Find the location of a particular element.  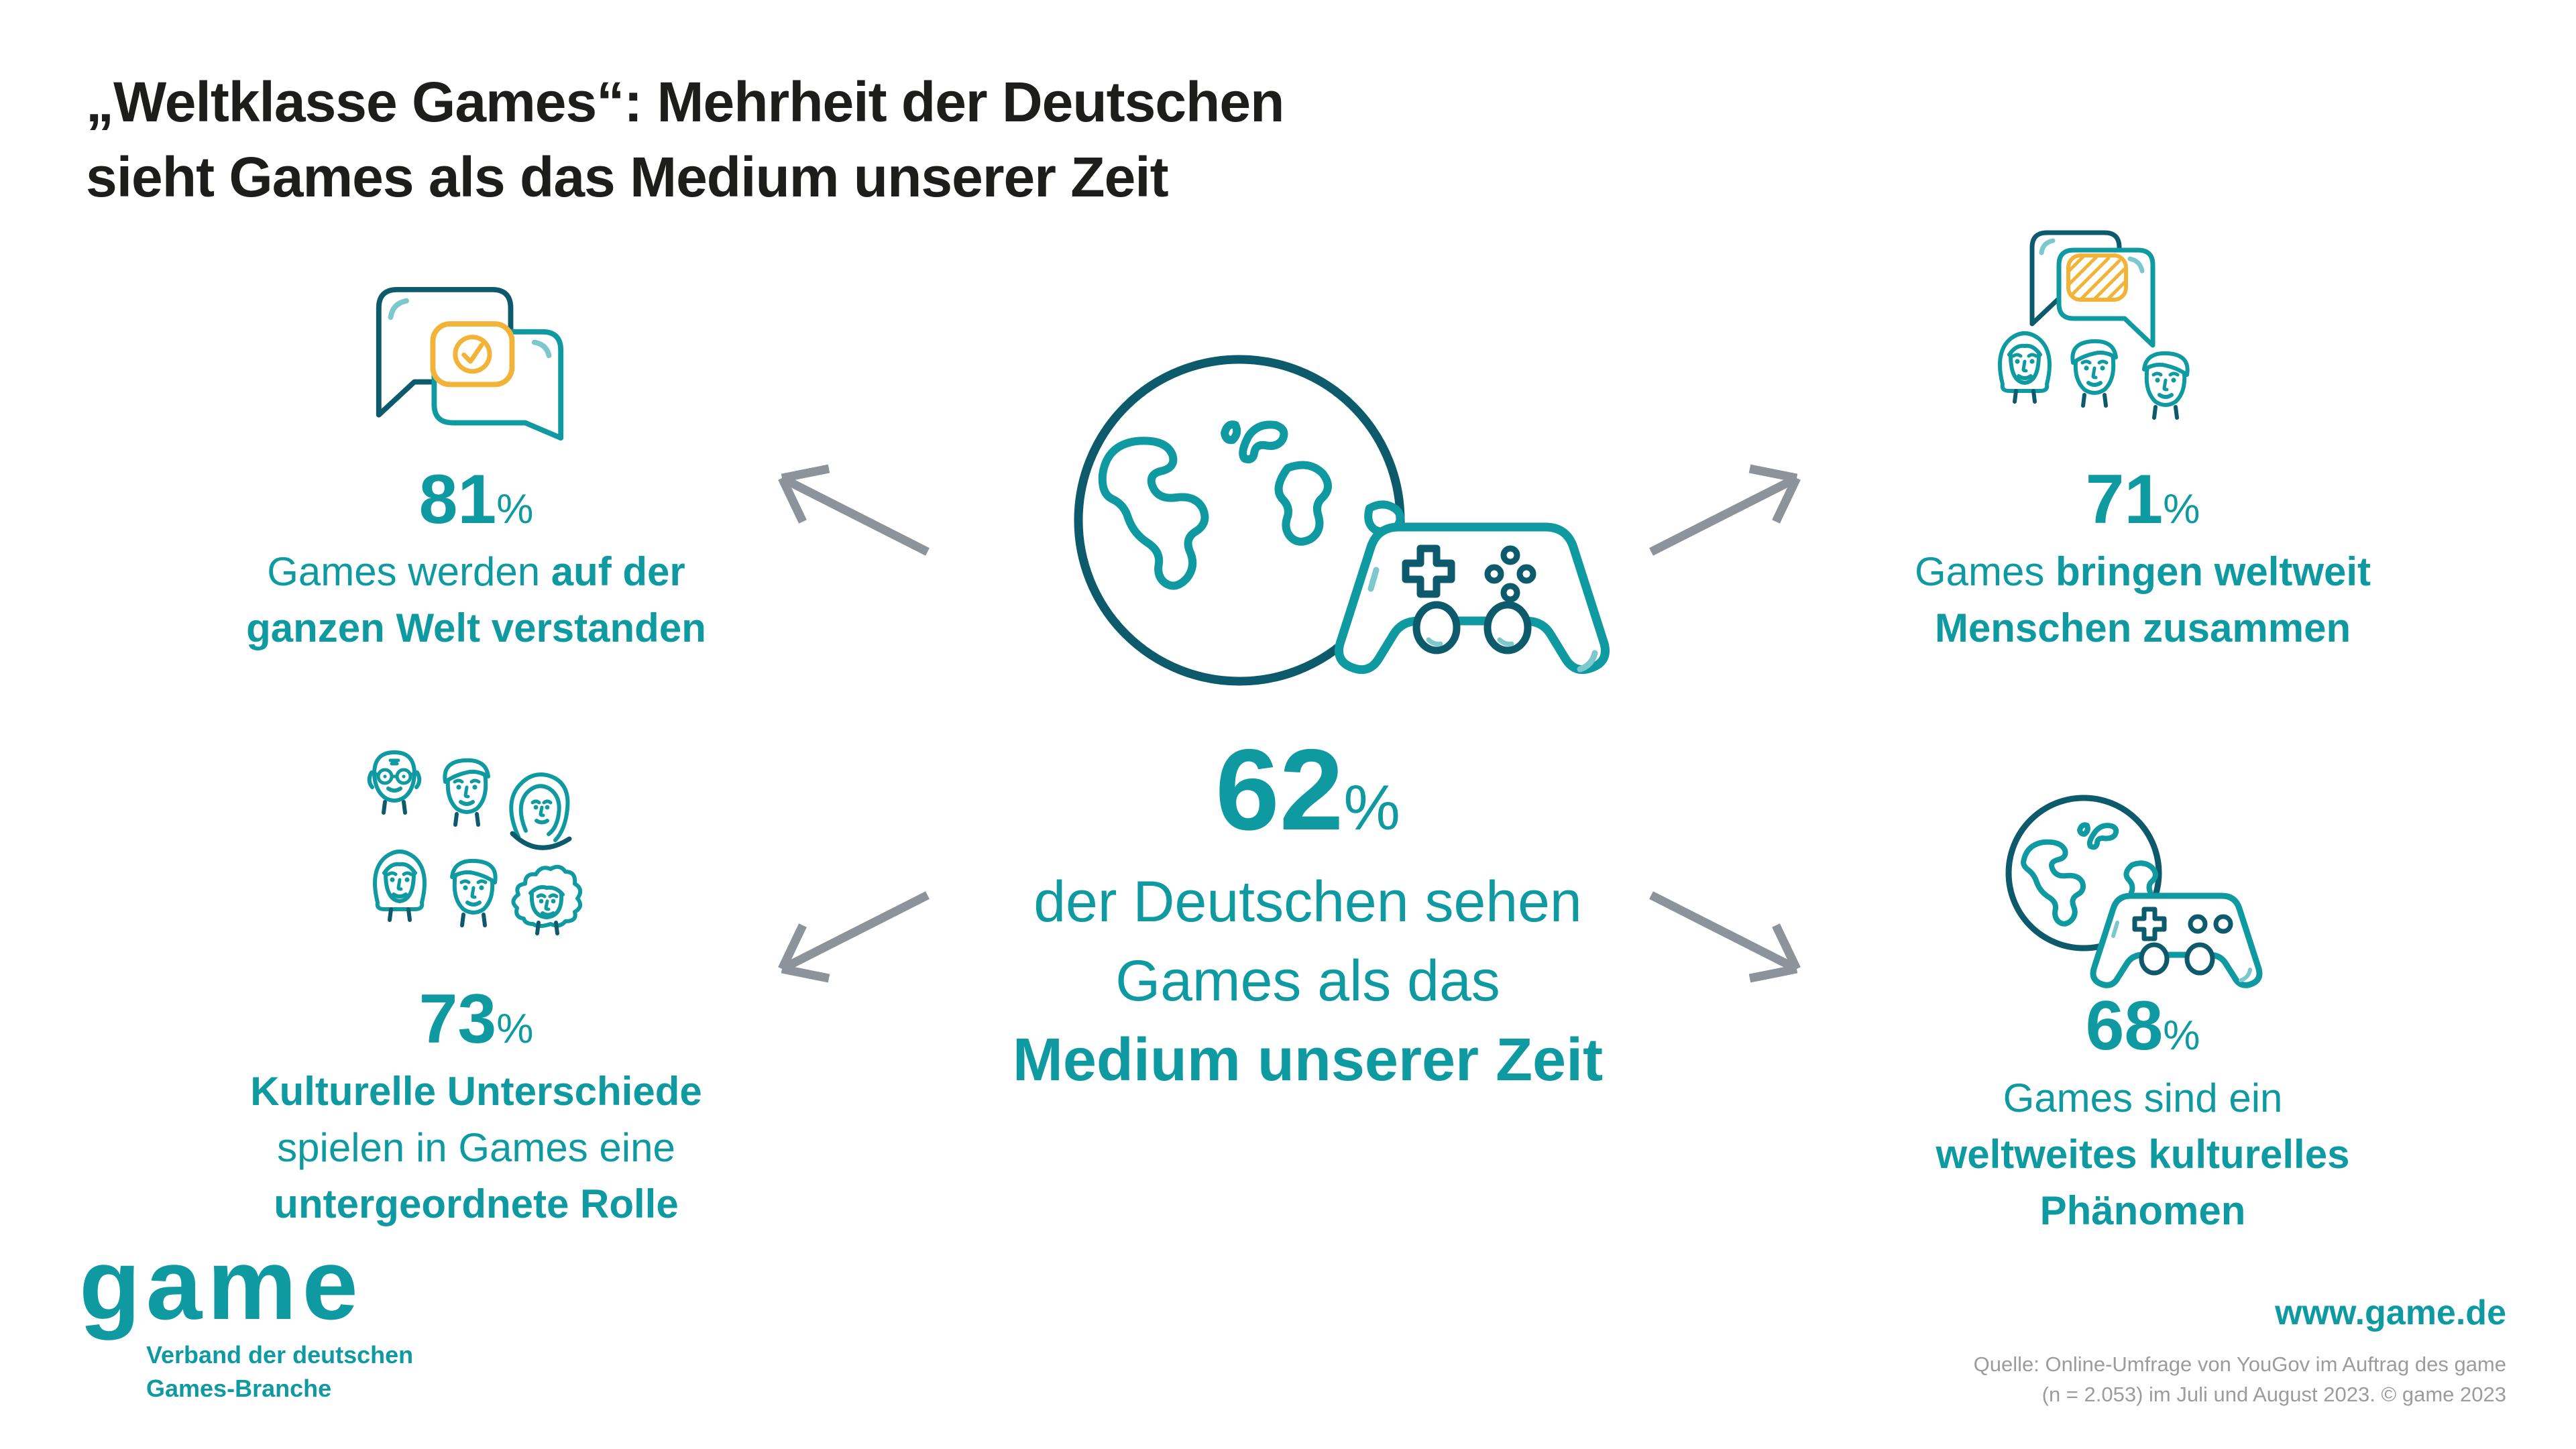

curly-woman-face-icon is located at coordinates (547, 900).